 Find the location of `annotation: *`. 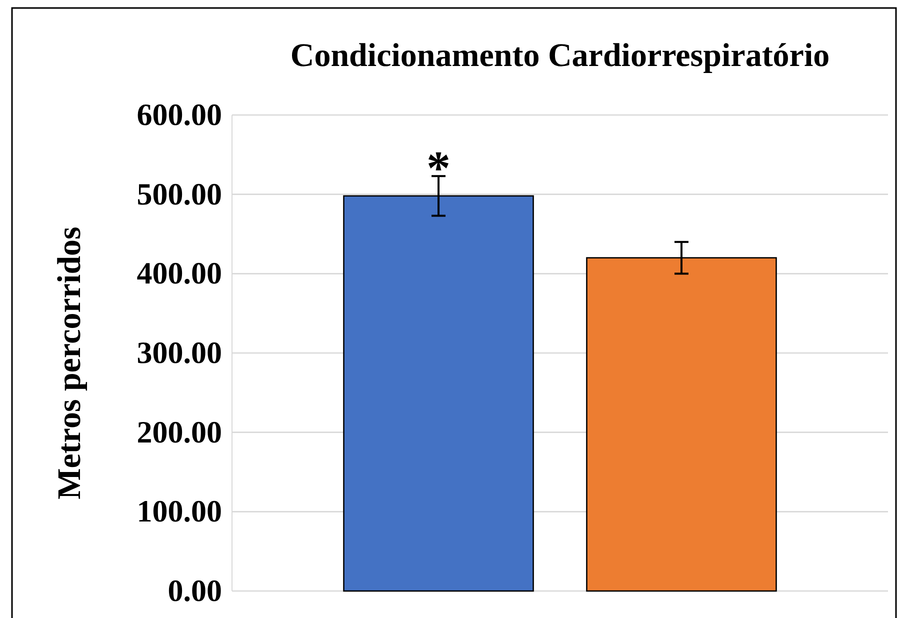

annotation: * is located at coordinates (438, 169).